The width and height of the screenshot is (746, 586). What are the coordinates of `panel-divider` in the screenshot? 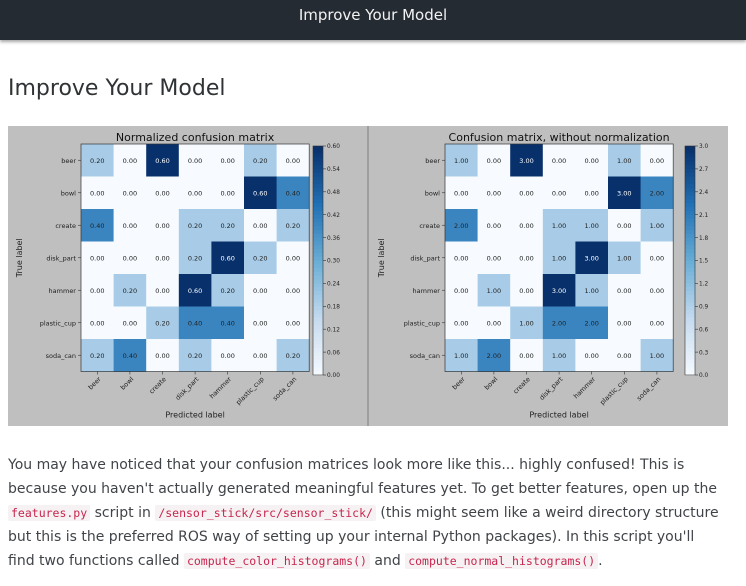 It's located at (368, 276).